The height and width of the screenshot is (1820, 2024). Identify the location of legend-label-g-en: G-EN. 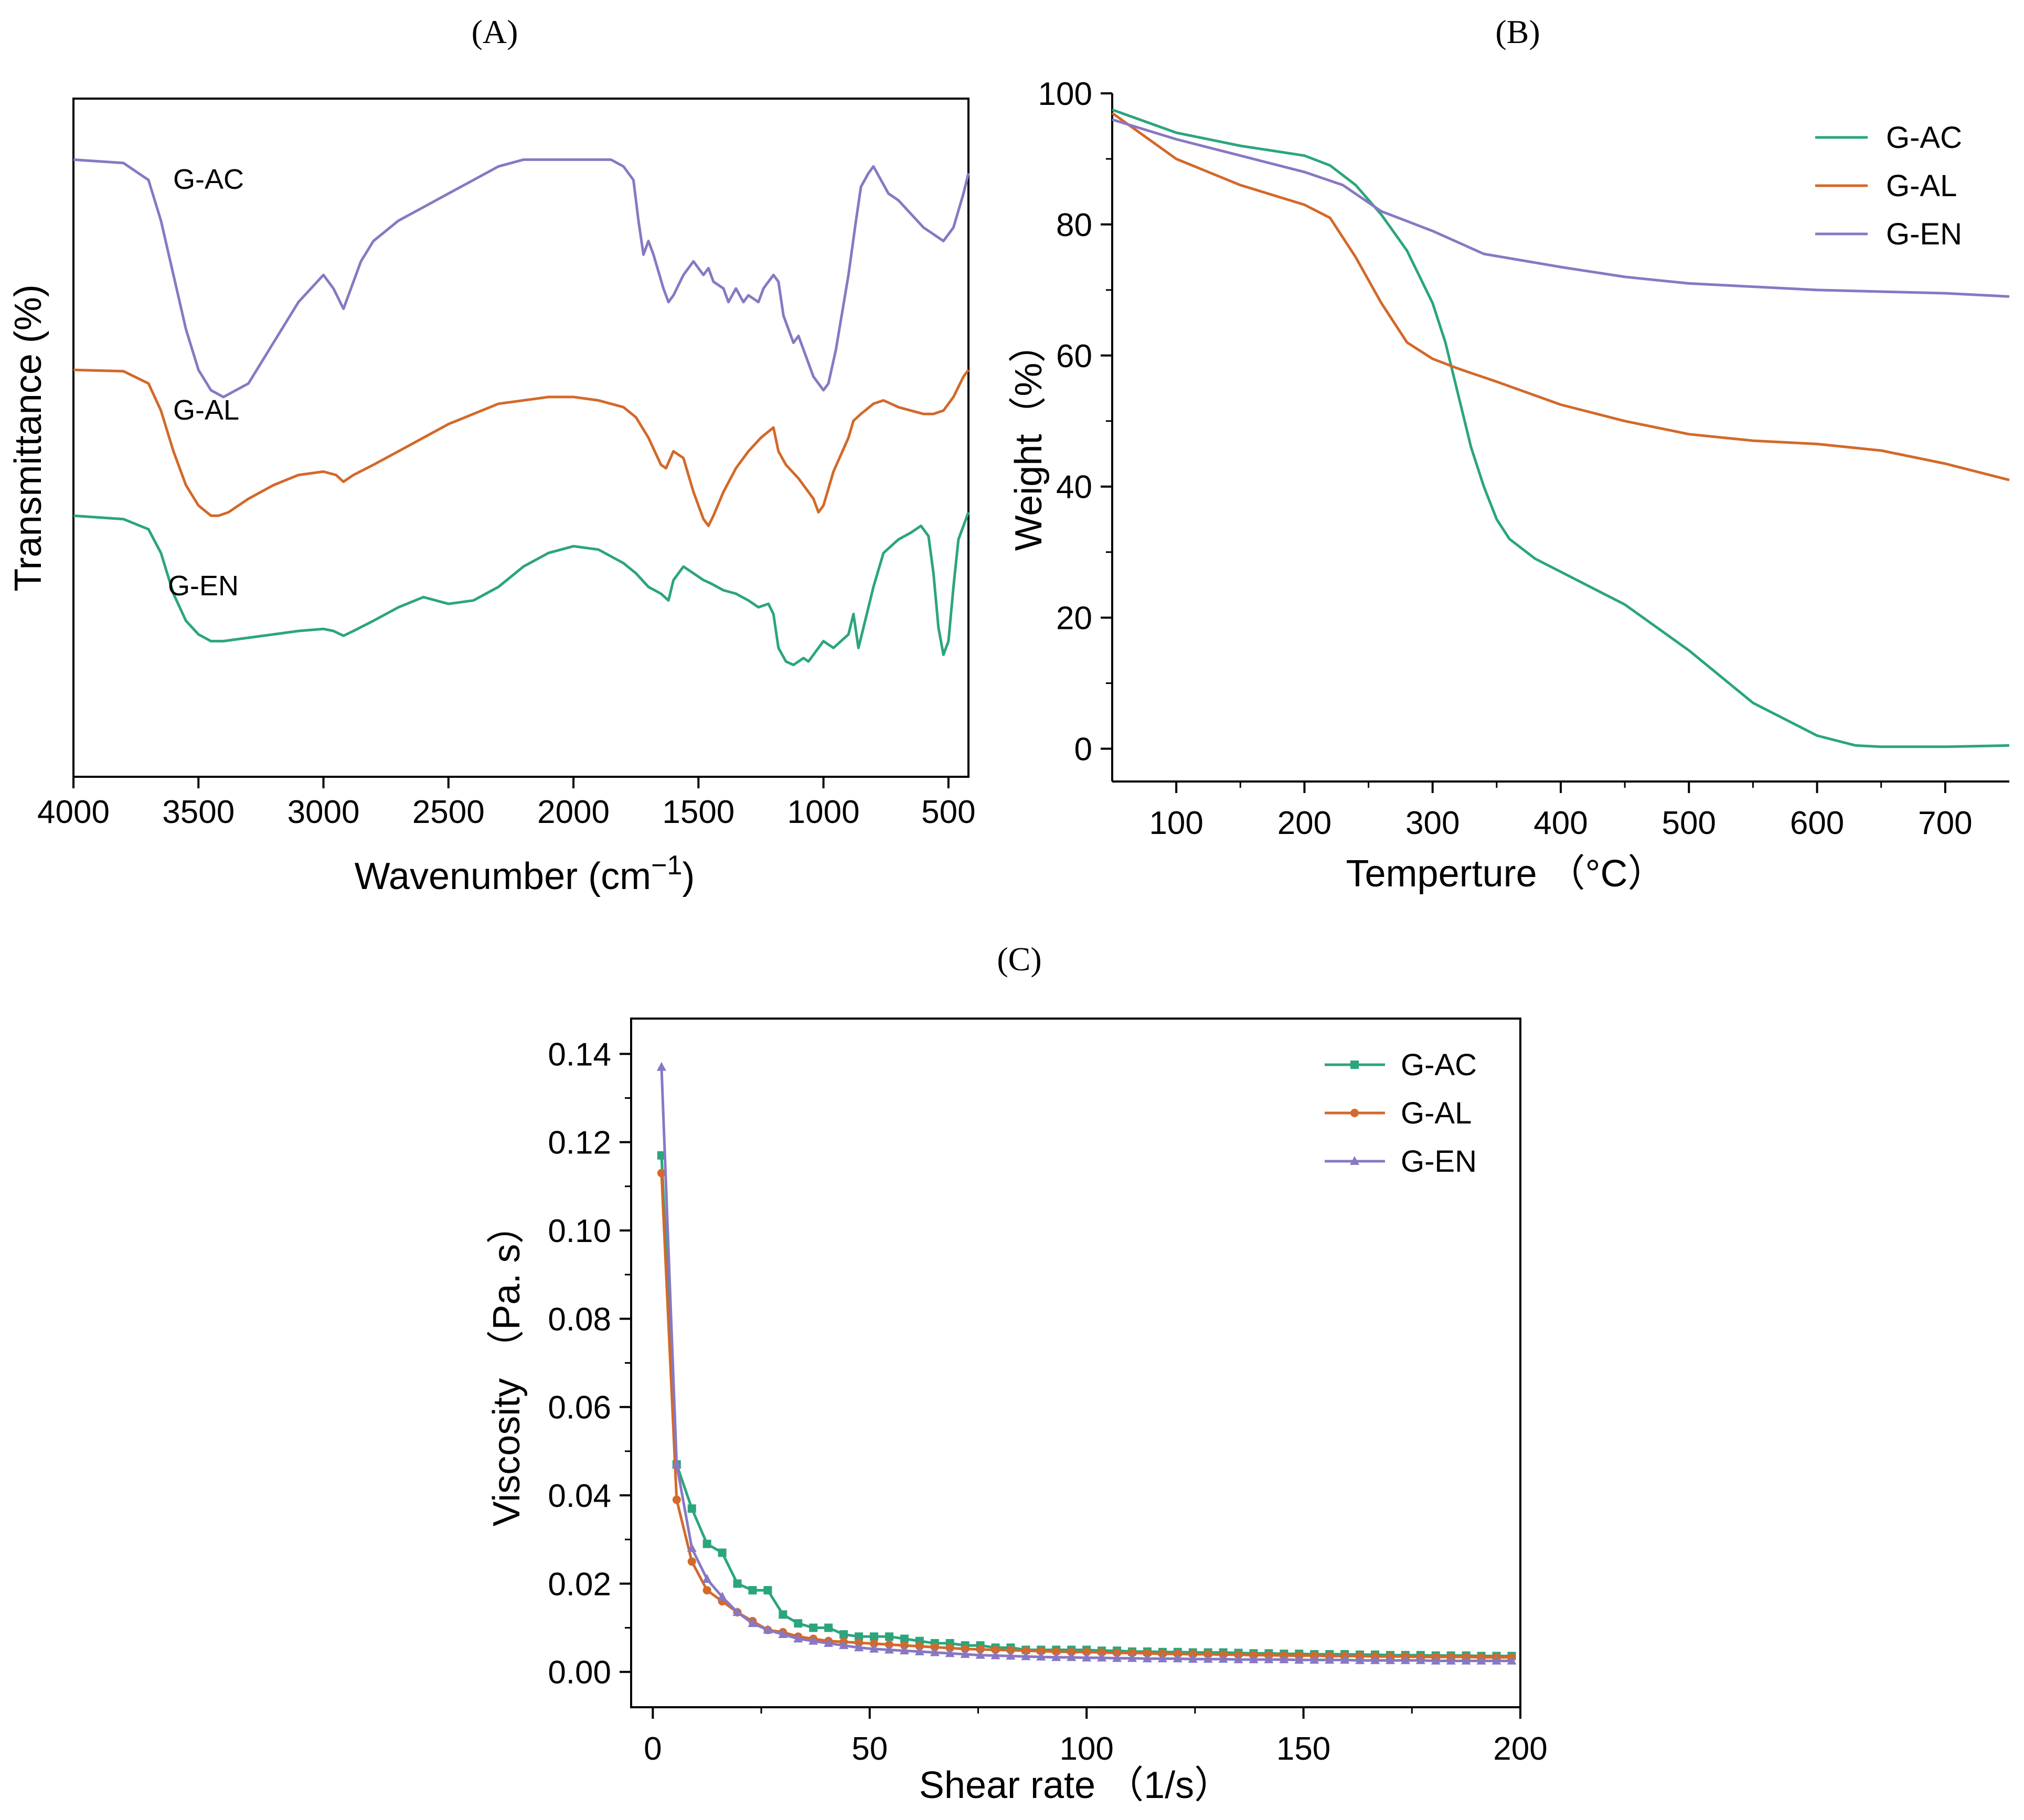
(1439, 1162).